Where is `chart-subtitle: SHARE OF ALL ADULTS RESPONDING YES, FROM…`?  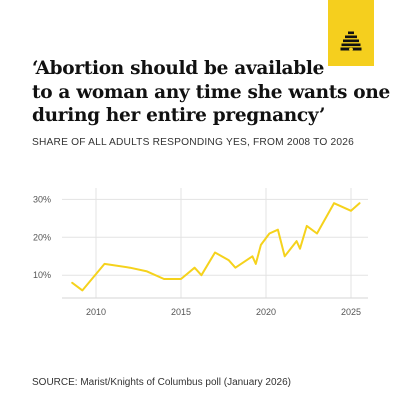
chart-subtitle: SHARE OF ALL ADULTS RESPONDING YES, FROM… is located at coordinates (193, 142).